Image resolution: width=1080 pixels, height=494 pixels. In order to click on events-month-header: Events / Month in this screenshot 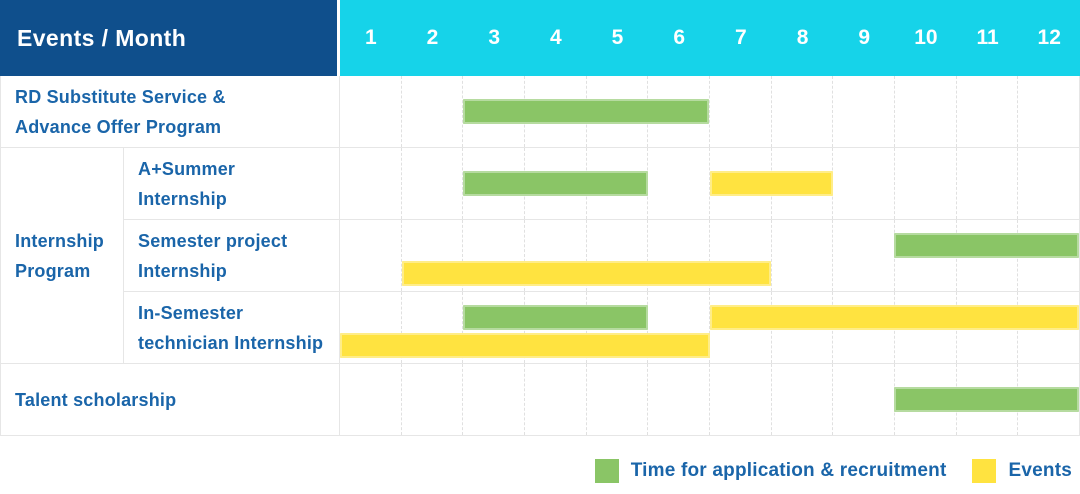, I will do `click(170, 38)`.